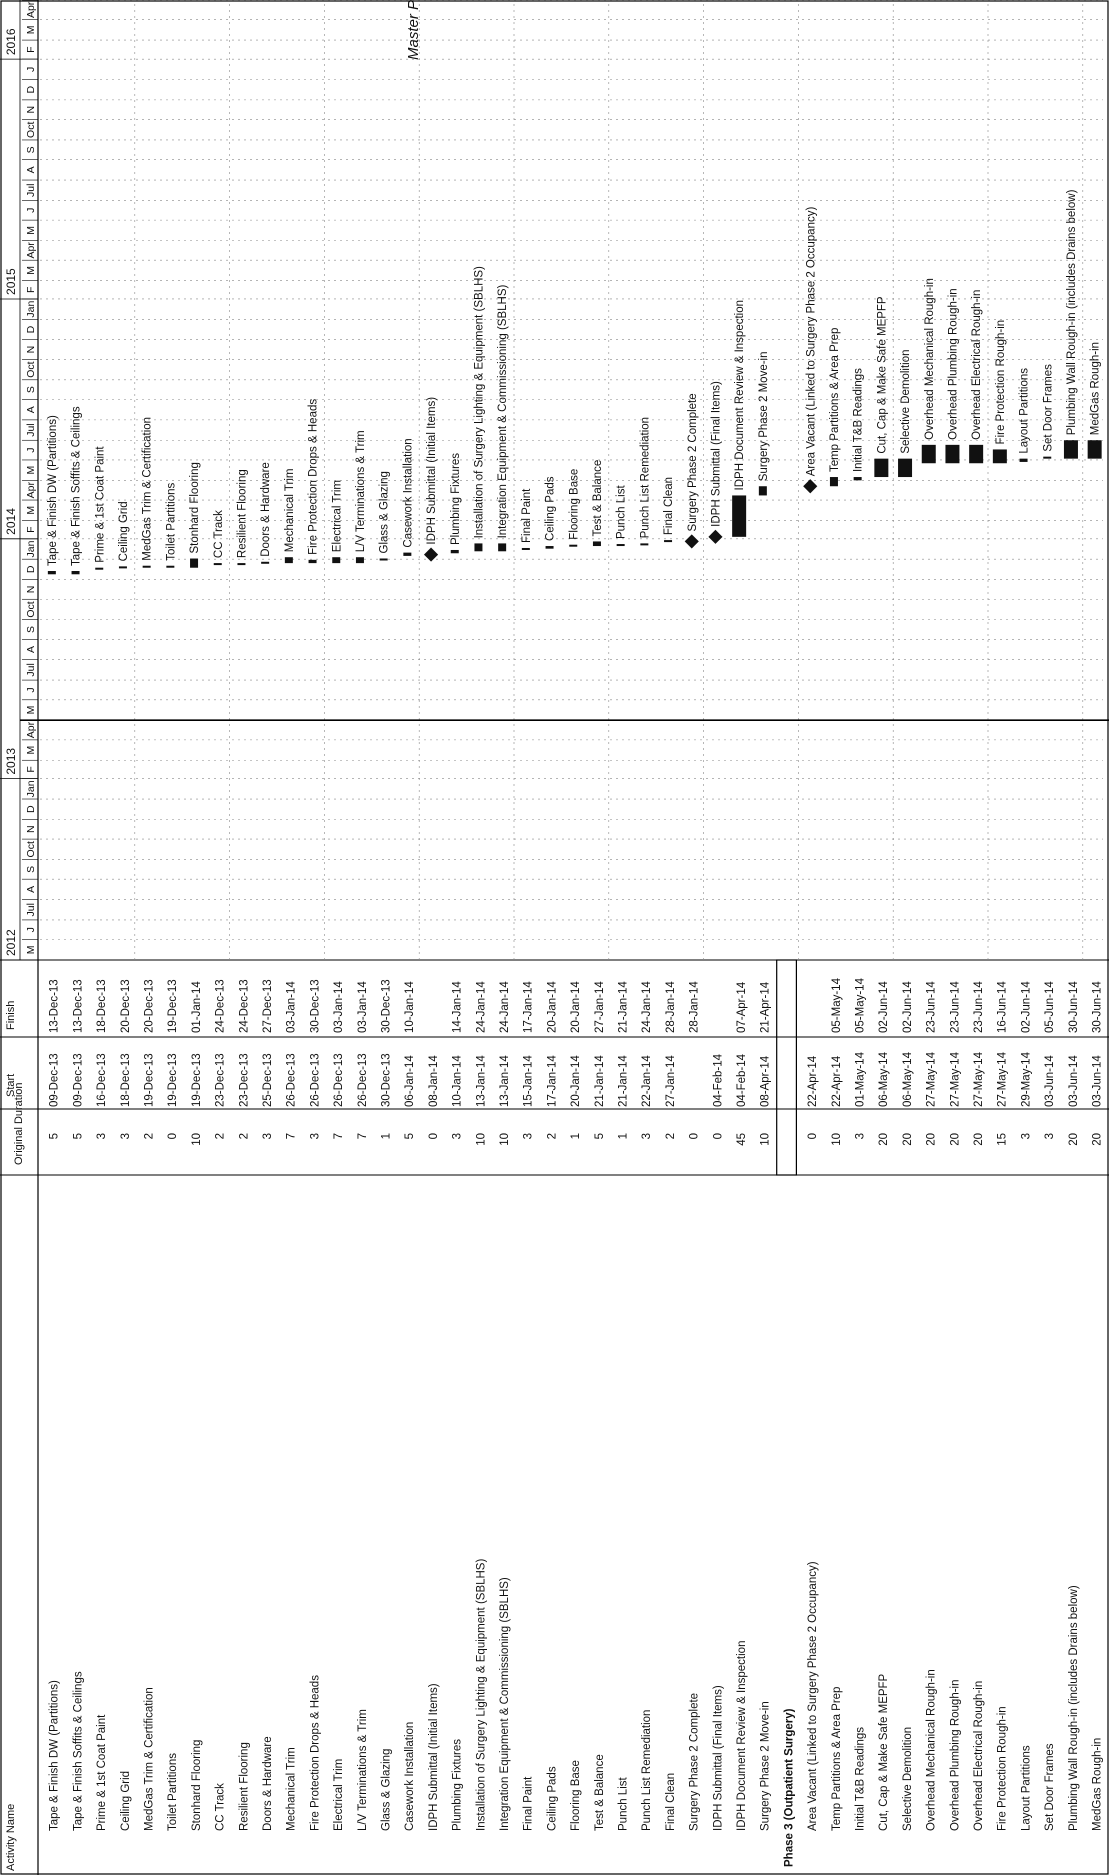 The width and height of the screenshot is (1109, 1875). I want to click on activity-duration: 15, so click(1003, 1139).